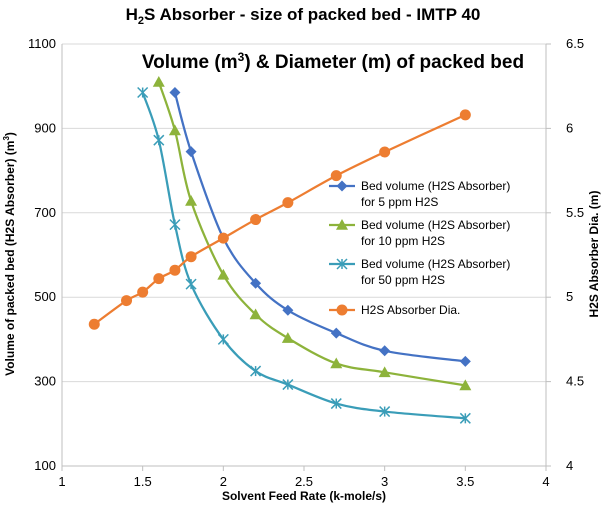  I want to click on y-left-tick-label: 1100, so click(42, 43).